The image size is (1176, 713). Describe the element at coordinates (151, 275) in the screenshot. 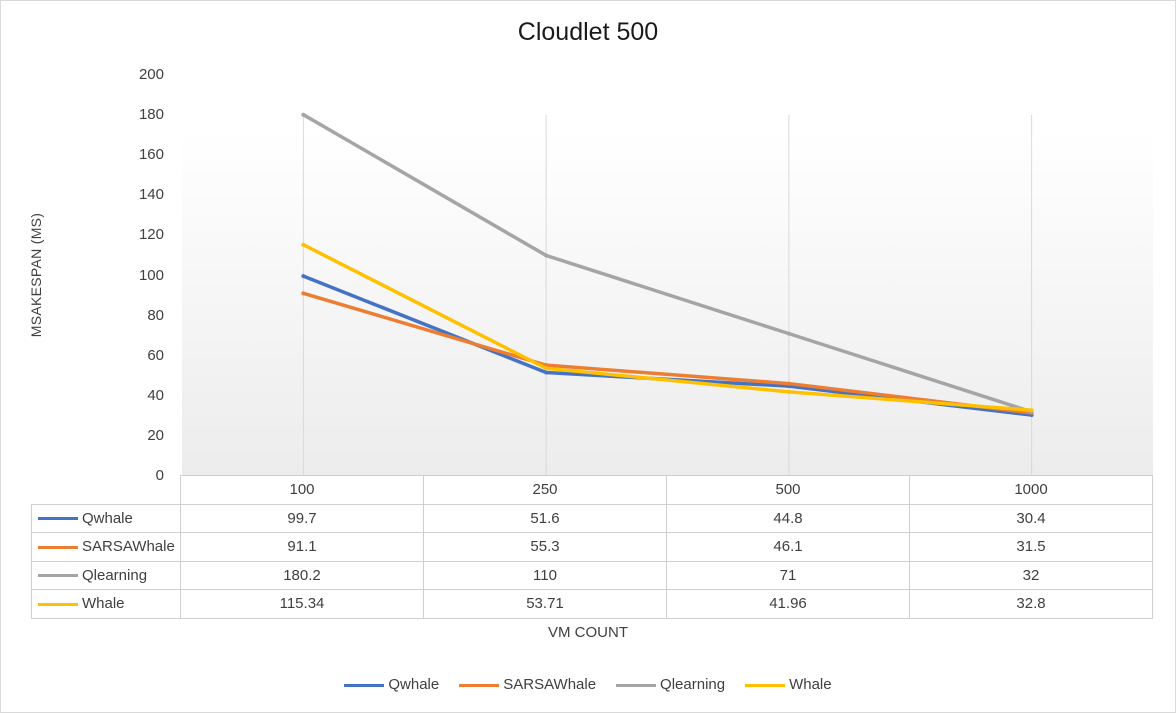

I see `y-tick-label: 100` at that location.